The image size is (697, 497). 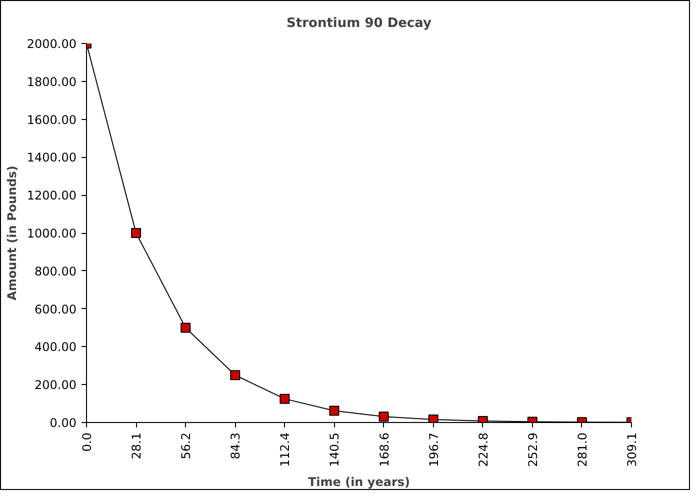 What do you see at coordinates (384, 449) in the screenshot?
I see `x-tick-label: 168.6` at bounding box center [384, 449].